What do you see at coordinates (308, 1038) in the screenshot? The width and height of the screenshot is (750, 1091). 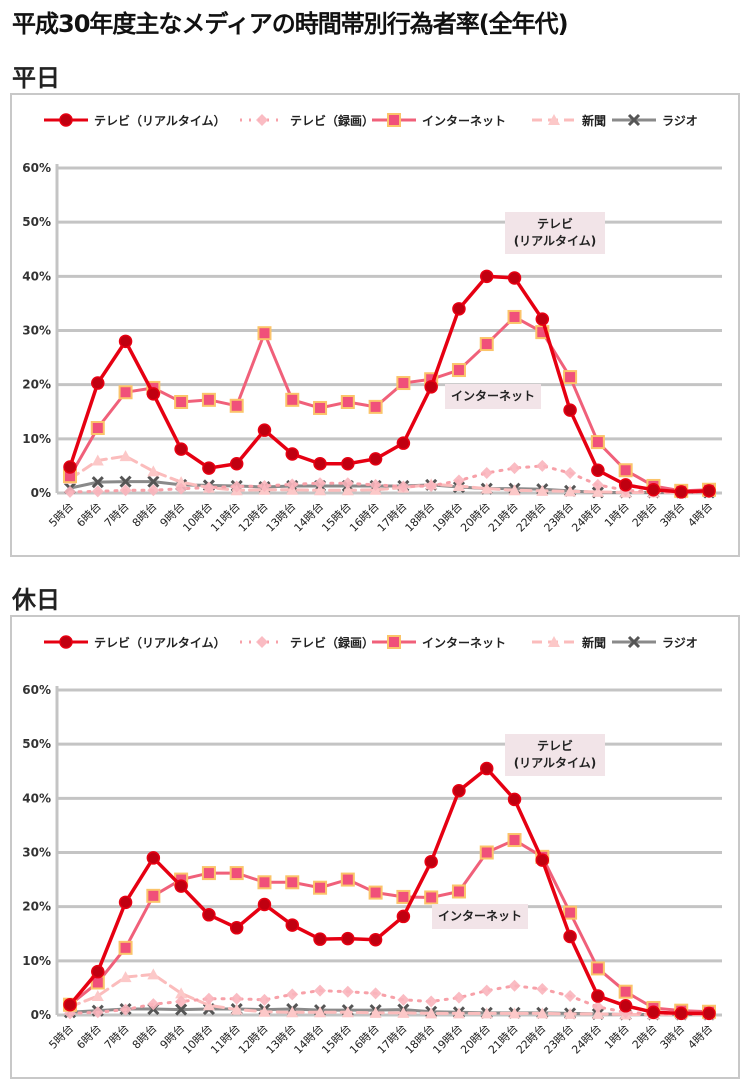 I see `x-tick-label: 14時台` at bounding box center [308, 1038].